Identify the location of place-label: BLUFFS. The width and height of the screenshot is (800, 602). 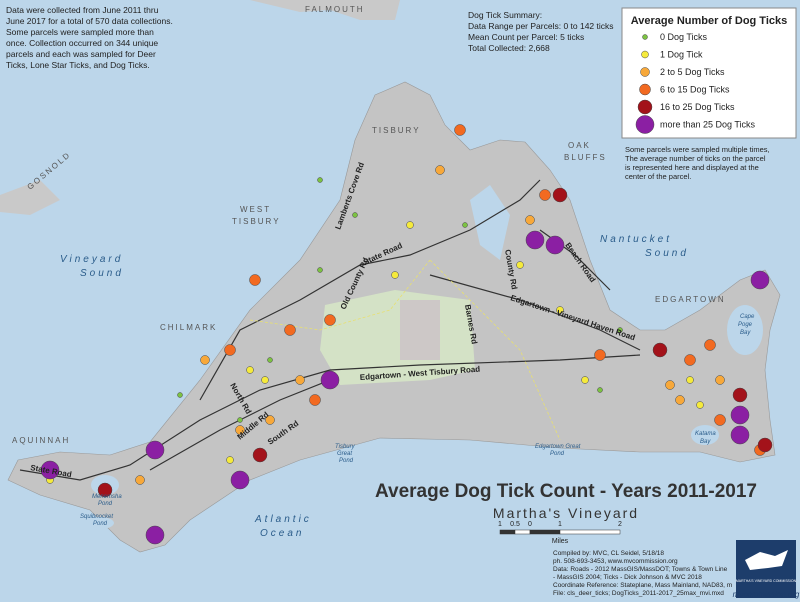
(585, 157).